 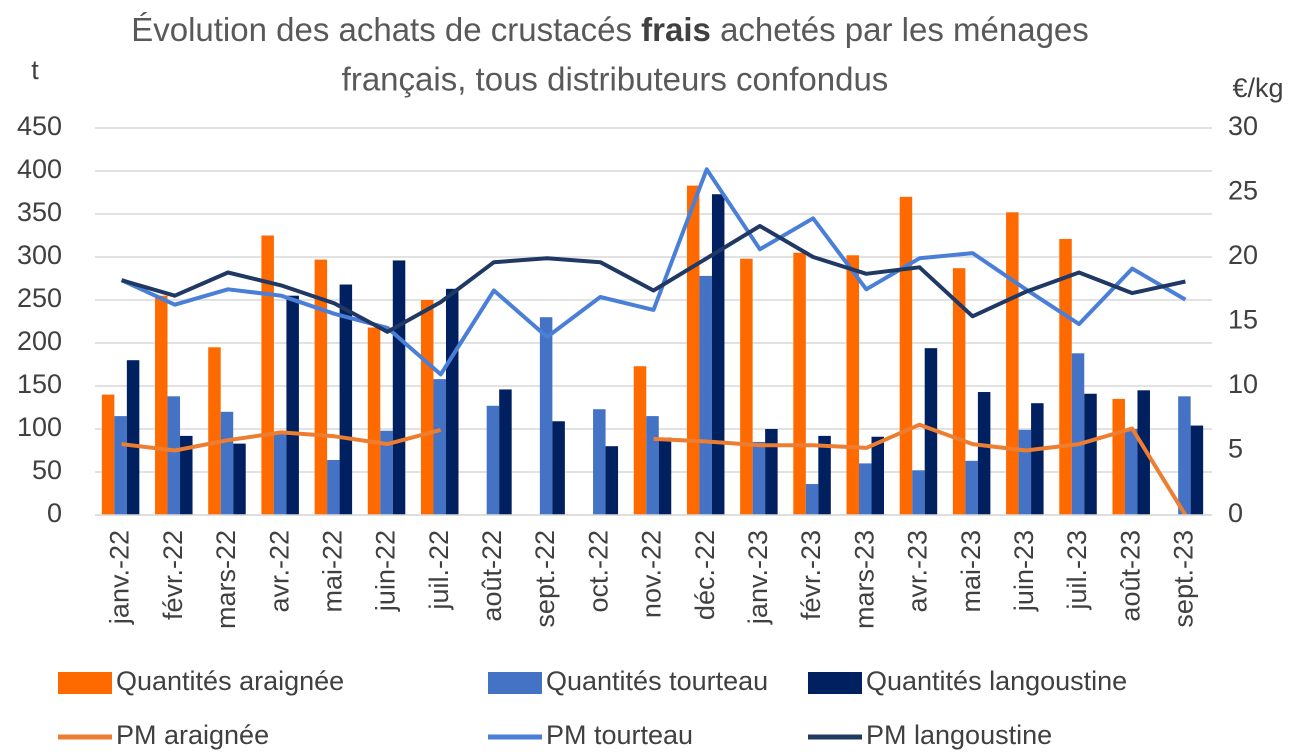 I want to click on x-tick-label: juin-22, so click(x=386, y=571).